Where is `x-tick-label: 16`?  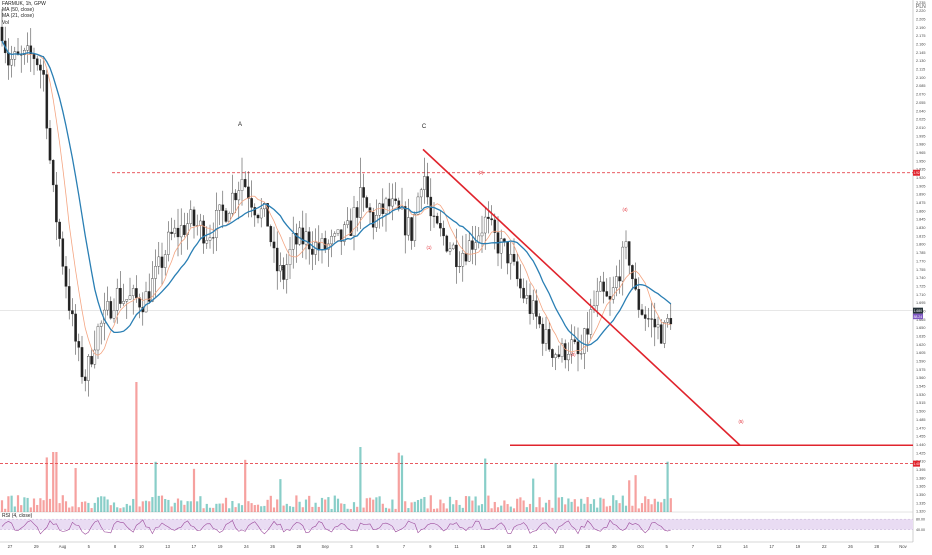 x-tick-label: 16 is located at coordinates (482, 546).